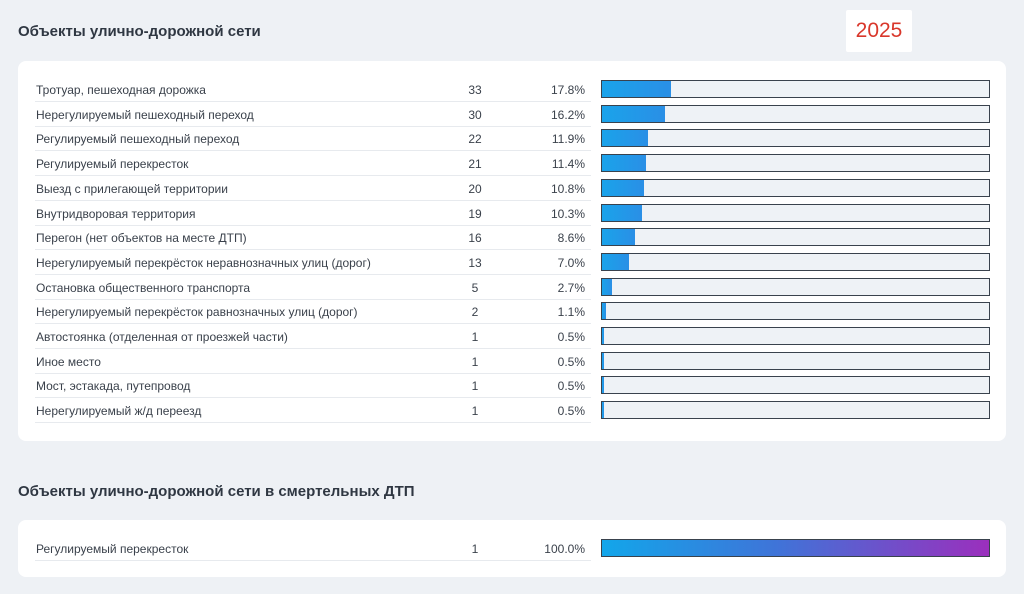 This screenshot has height=594, width=1024. What do you see at coordinates (567, 188) in the screenshot?
I see `percent-label: 10.8%` at bounding box center [567, 188].